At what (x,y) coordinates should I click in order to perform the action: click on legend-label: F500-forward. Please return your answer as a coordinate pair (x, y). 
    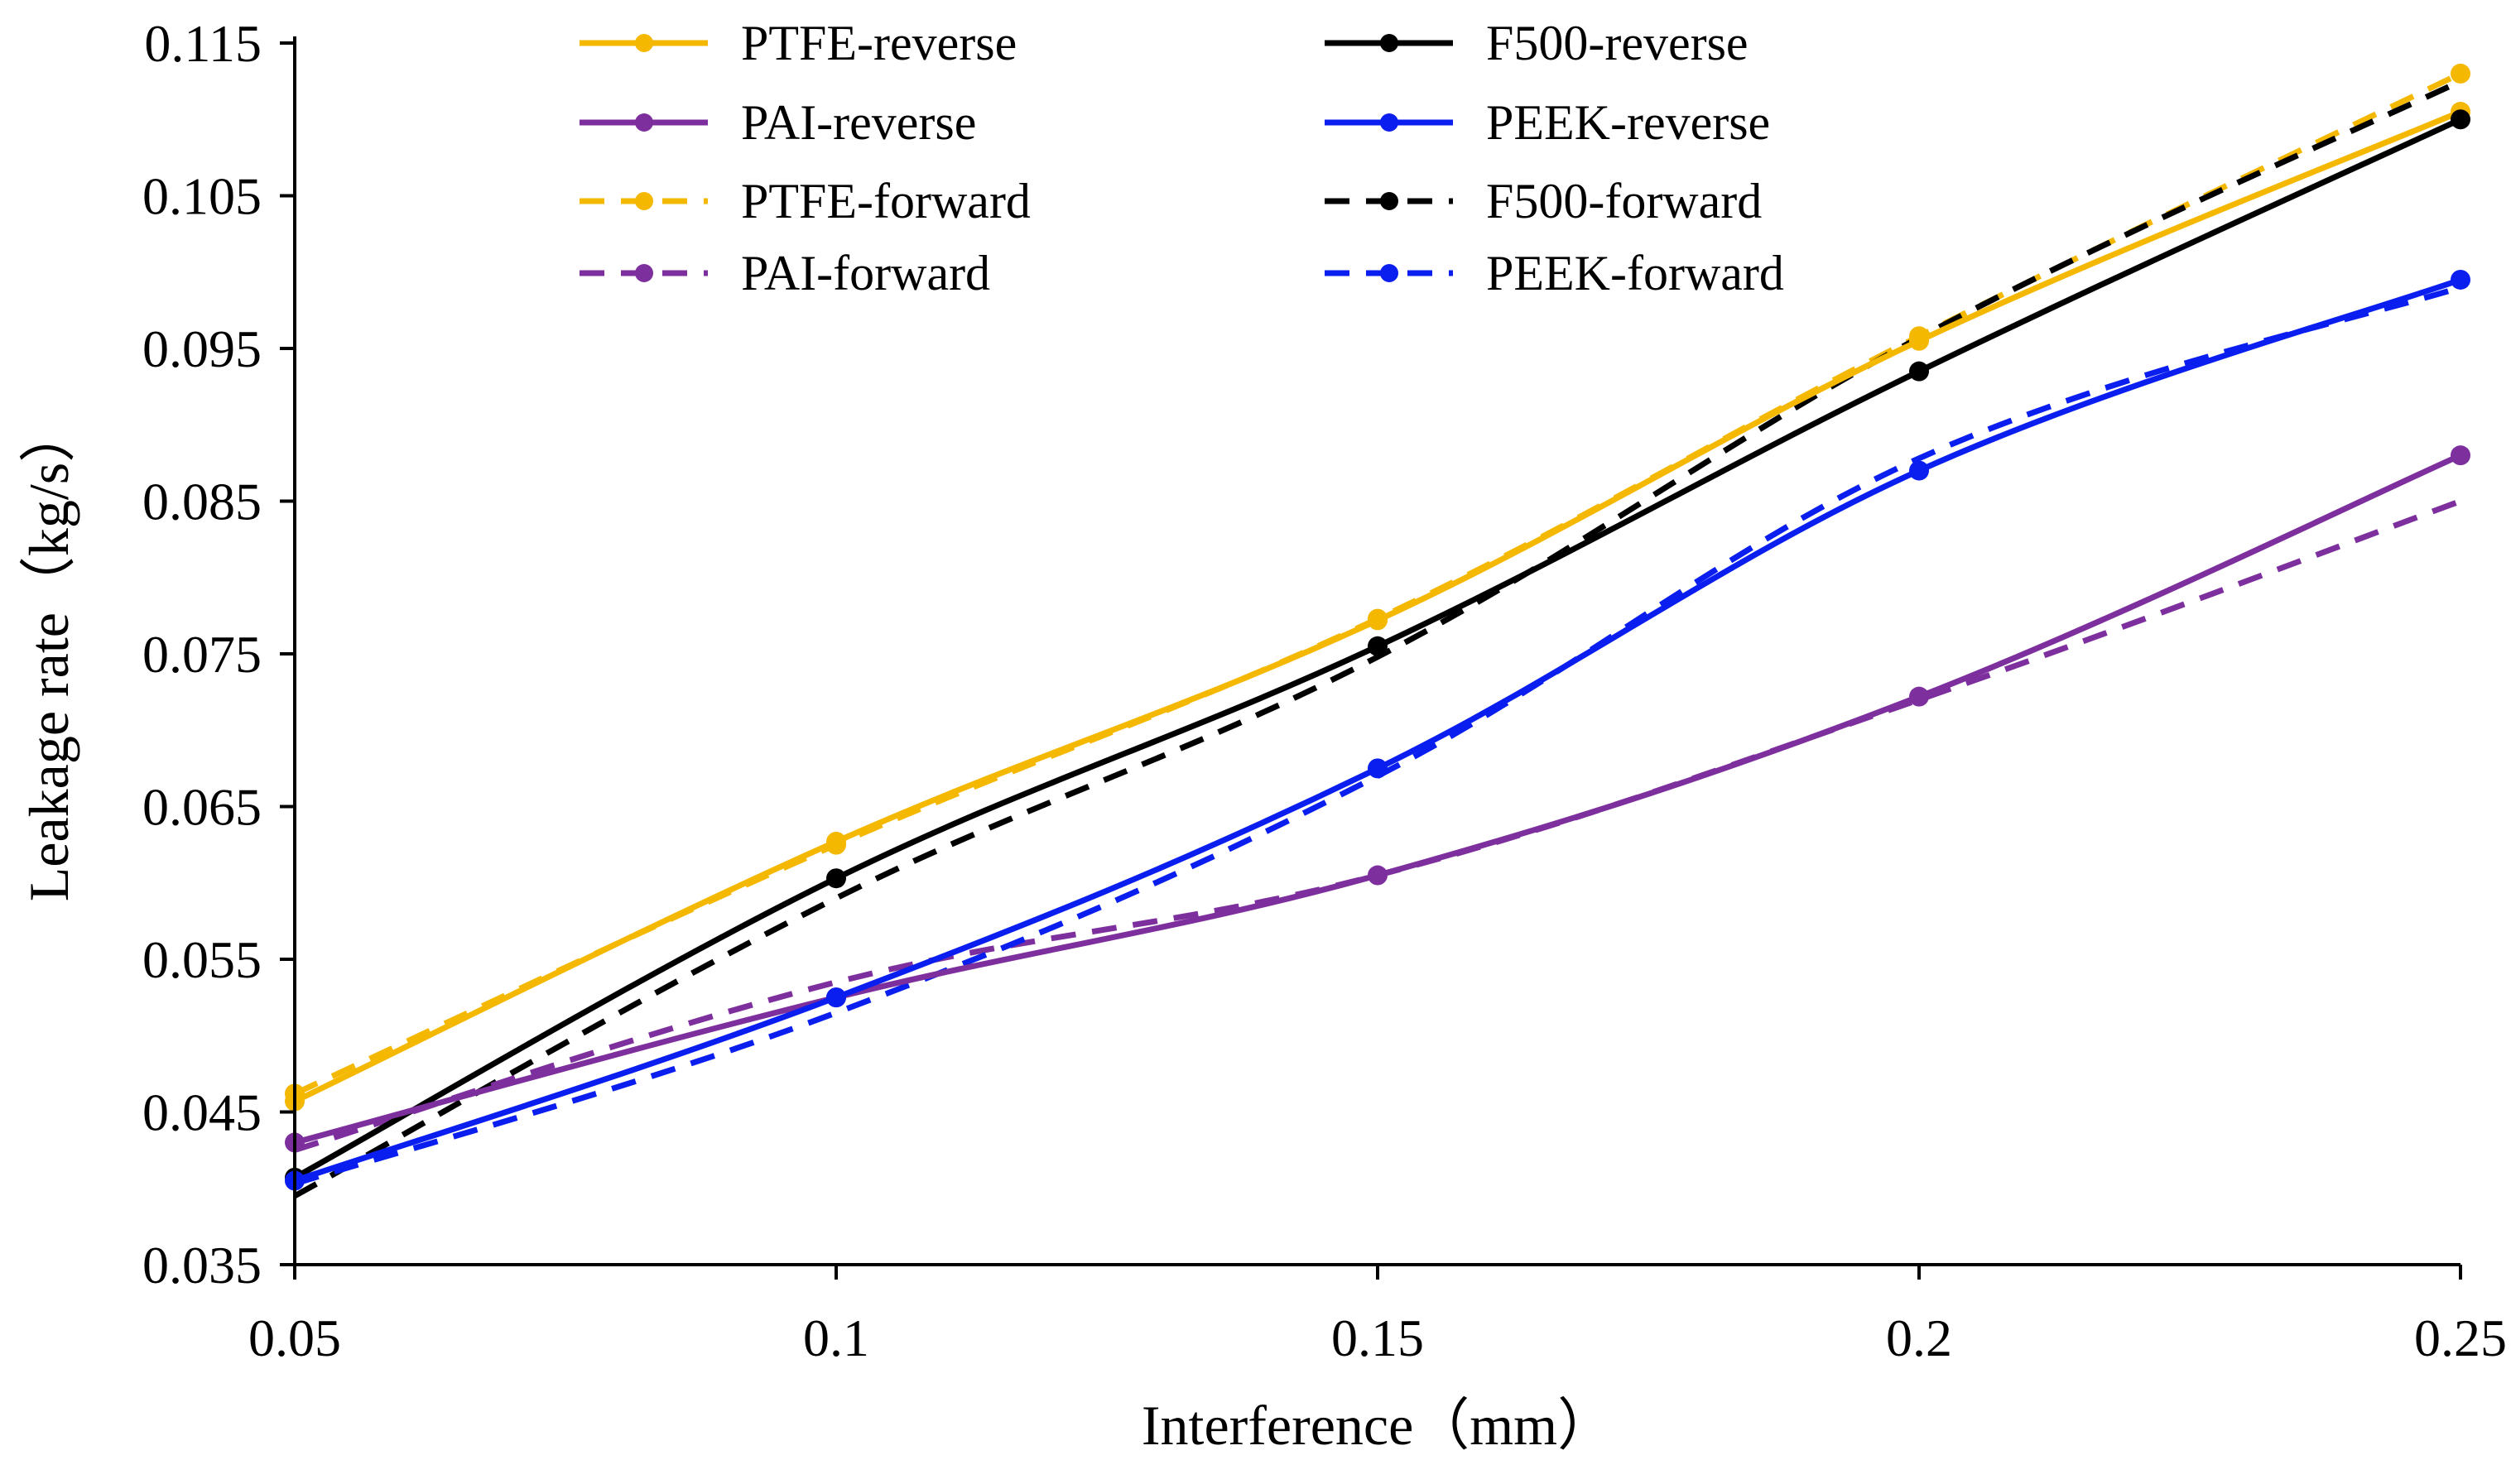
    Looking at the image, I should click on (1624, 201).